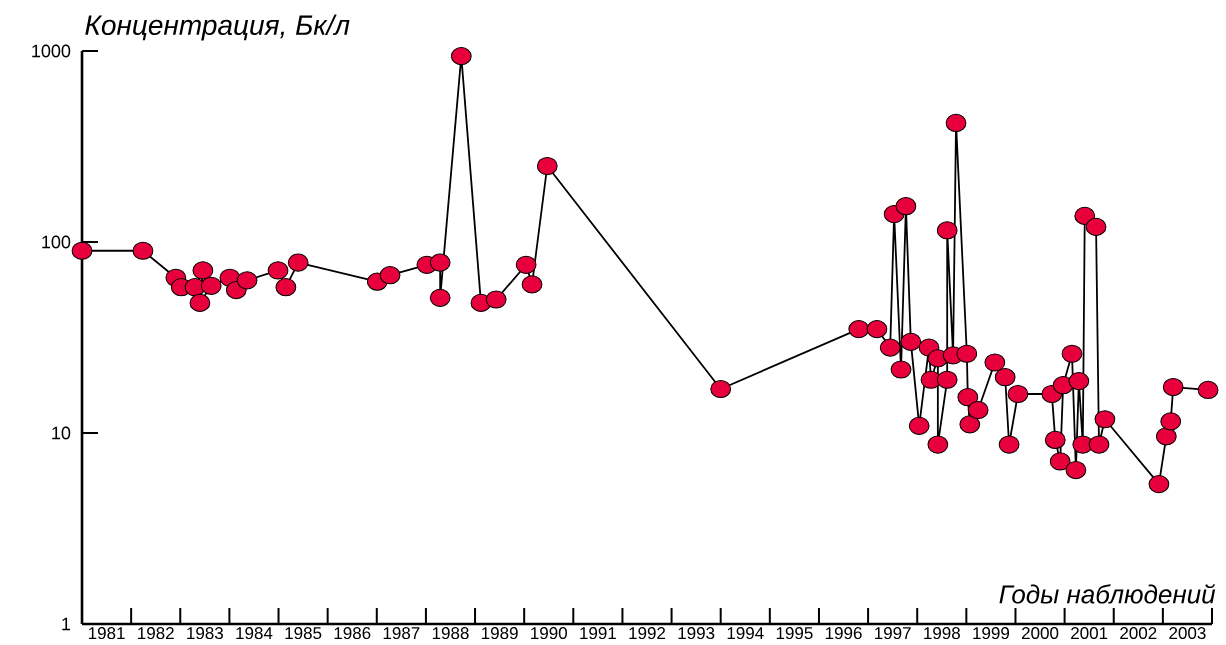 The image size is (1226, 645). I want to click on x-tick-label: 1999, so click(991, 633).